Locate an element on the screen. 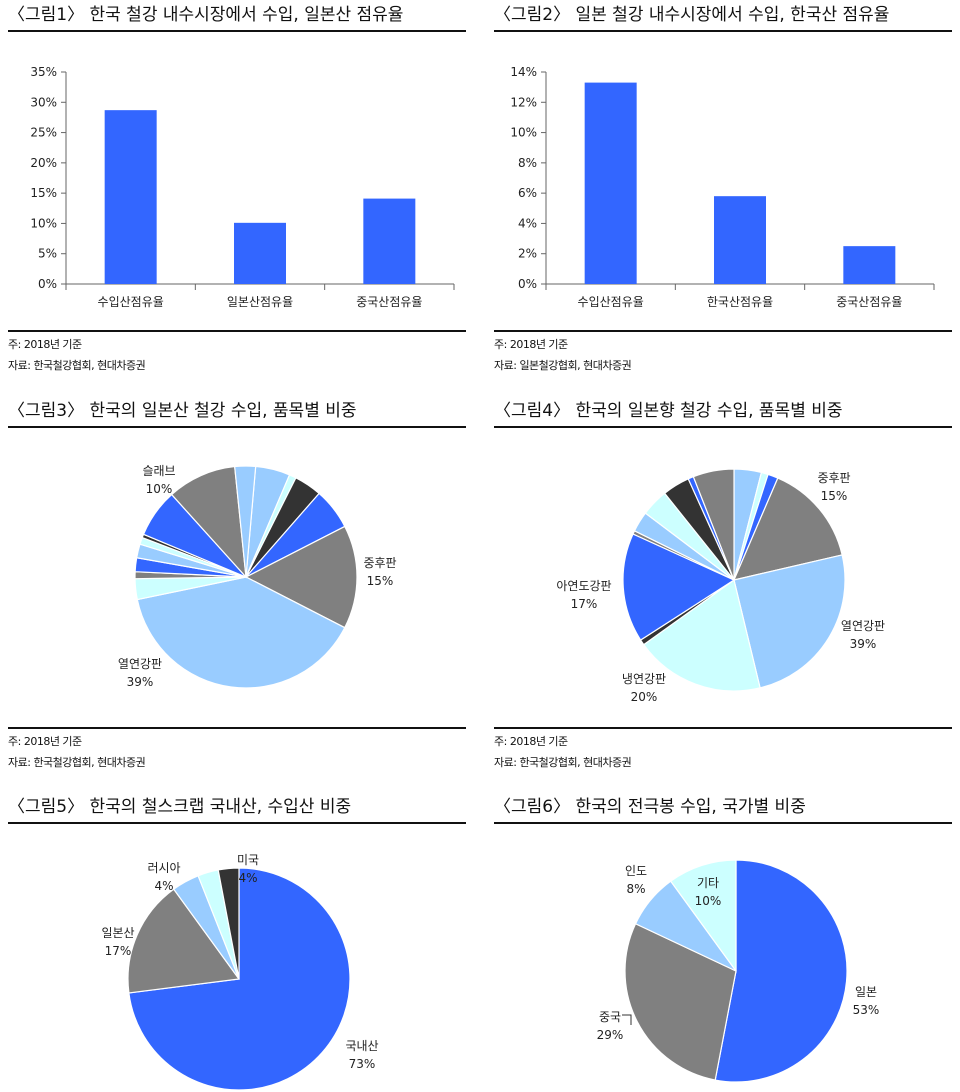  figure-3-title: 〈그림3〉 한국의 일본산 철강 수입, 품목별 비중 is located at coordinates (237, 412).